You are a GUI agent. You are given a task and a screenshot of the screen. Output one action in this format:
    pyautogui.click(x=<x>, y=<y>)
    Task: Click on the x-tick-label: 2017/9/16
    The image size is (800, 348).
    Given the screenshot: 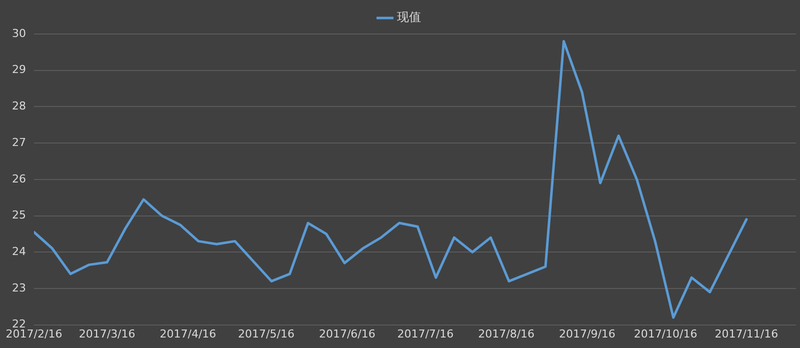 What is the action you would take?
    pyautogui.click(x=587, y=333)
    